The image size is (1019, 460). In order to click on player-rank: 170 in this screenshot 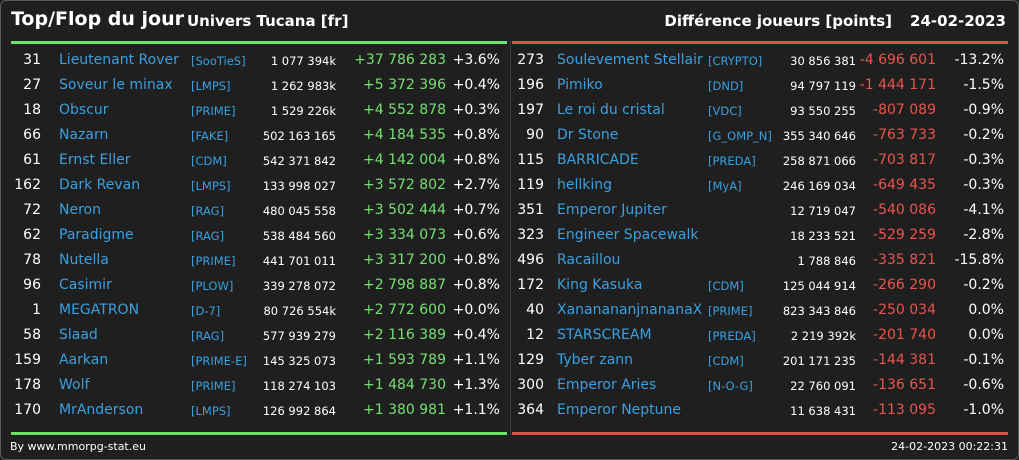, I will do `click(27, 410)`.